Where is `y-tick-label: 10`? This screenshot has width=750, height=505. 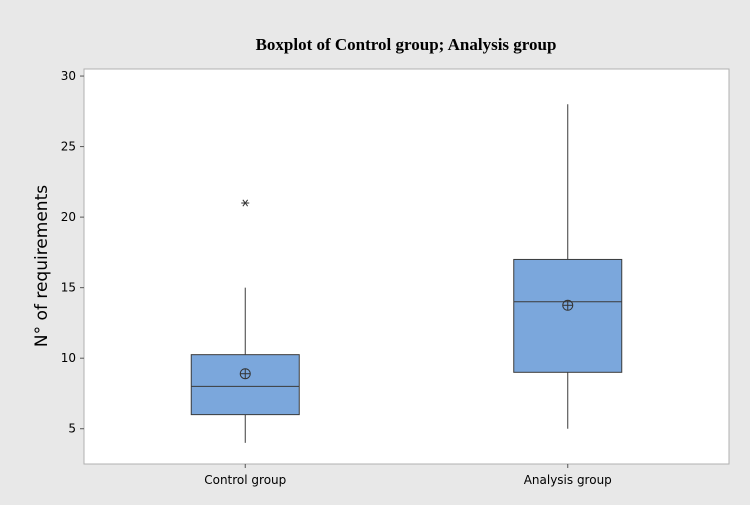
y-tick-label: 10 is located at coordinates (68, 358).